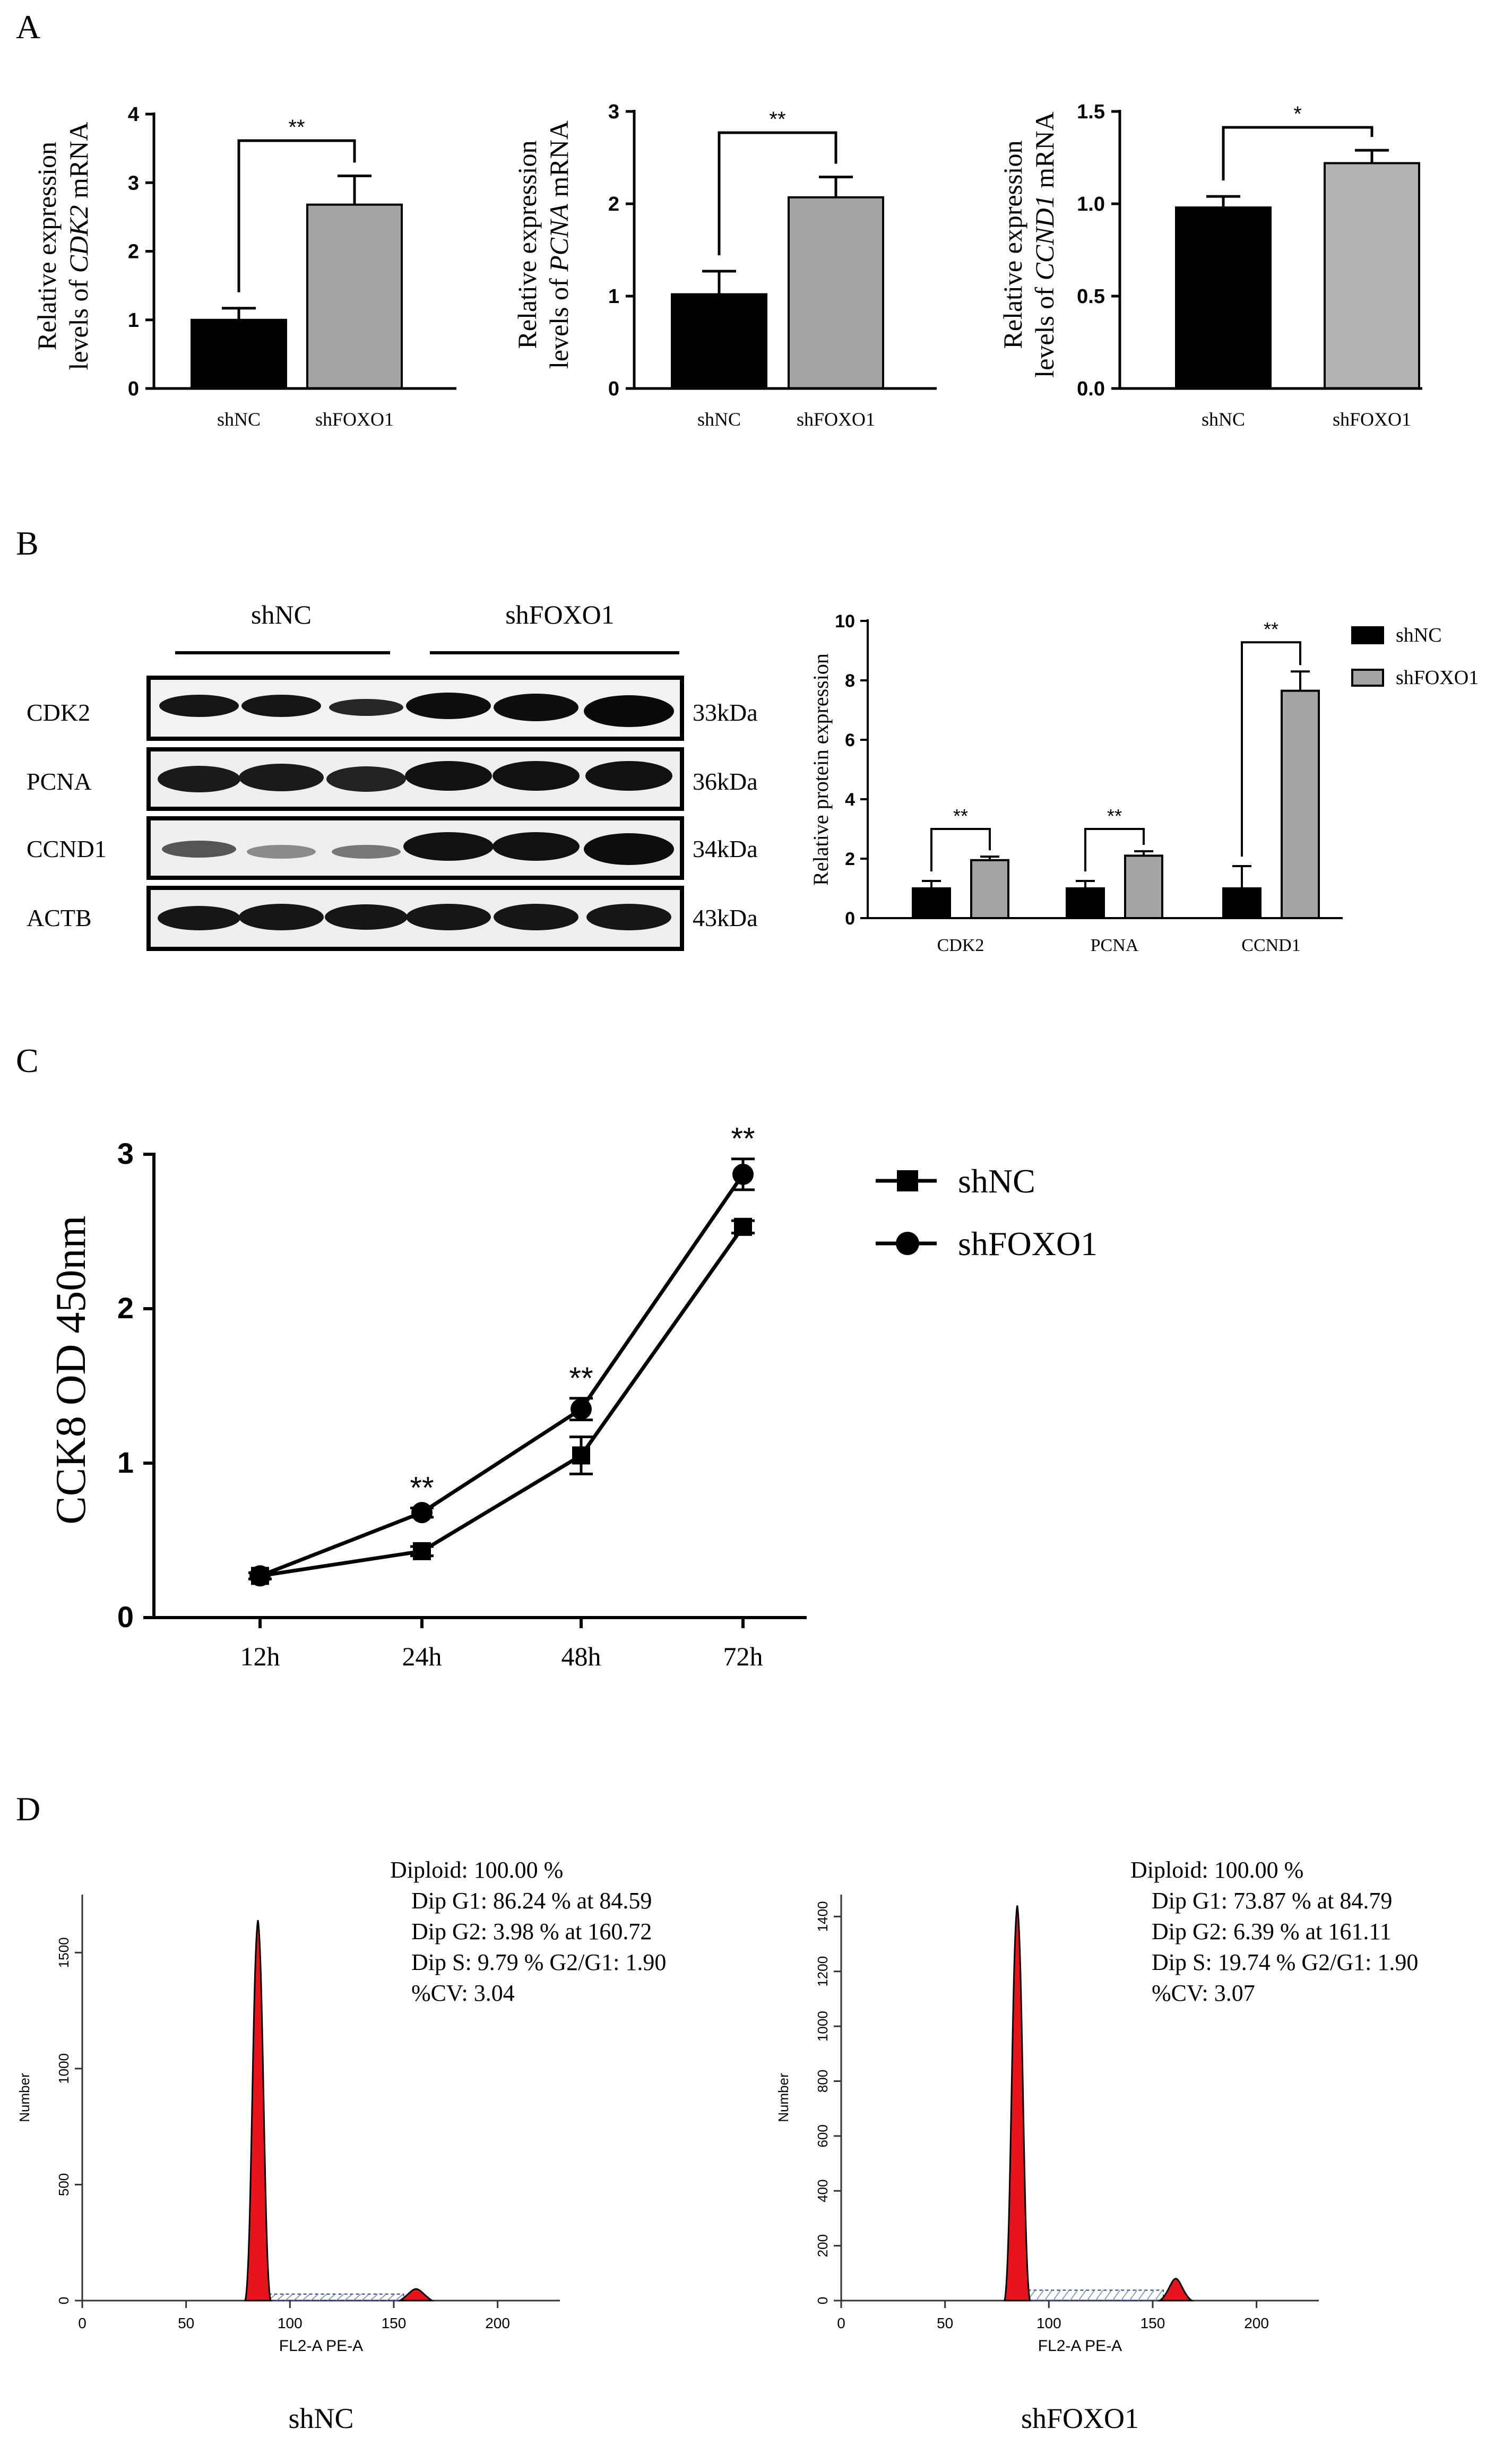 This screenshot has height=2446, width=1512. I want to click on y-axis-label-line2: levels of CDK2 mRNA, so click(78, 246).